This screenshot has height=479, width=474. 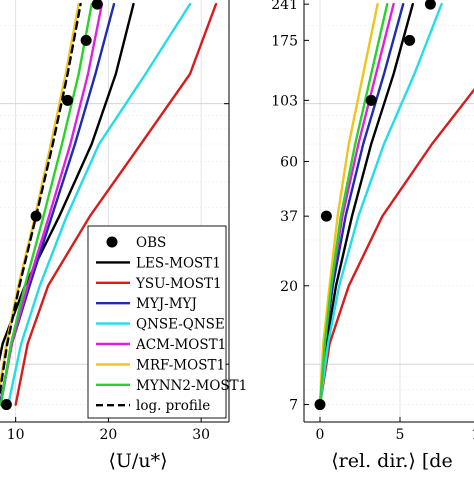 What do you see at coordinates (151, 243) in the screenshot?
I see `legend-label-obs: OBS` at bounding box center [151, 243].